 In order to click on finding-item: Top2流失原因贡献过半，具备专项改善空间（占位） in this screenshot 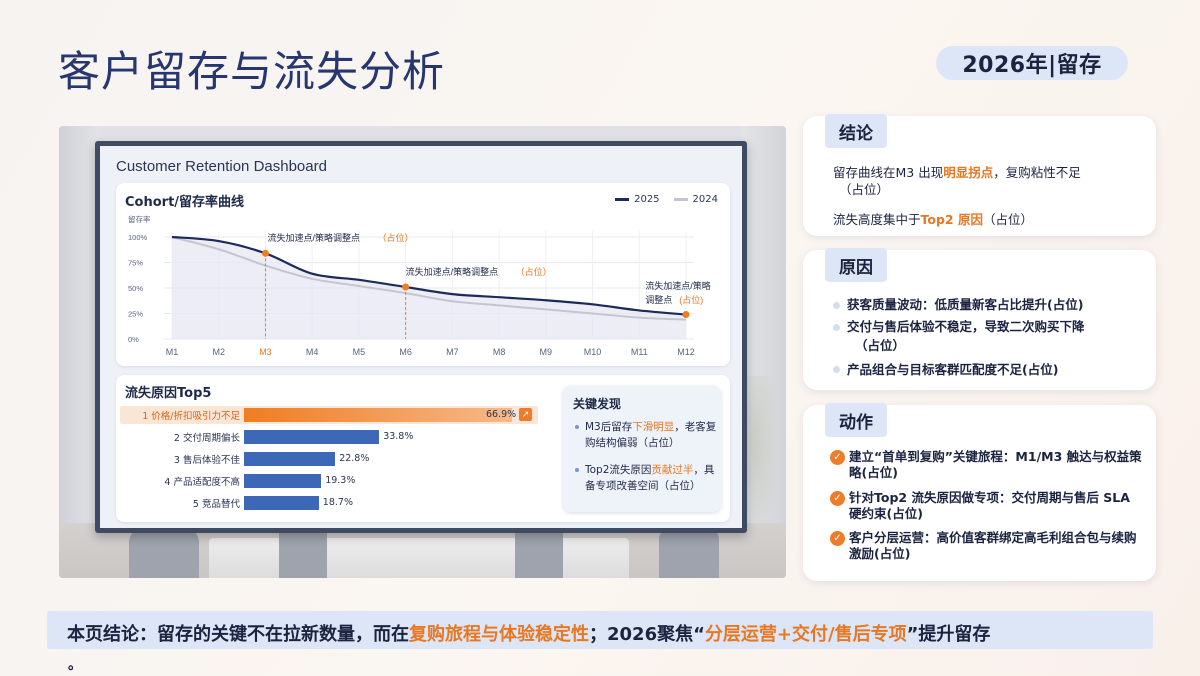, I will do `click(646, 478)`.